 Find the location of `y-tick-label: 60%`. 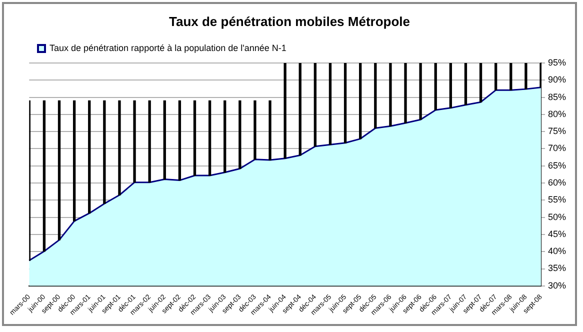

y-tick-label: 60% is located at coordinates (557, 183).